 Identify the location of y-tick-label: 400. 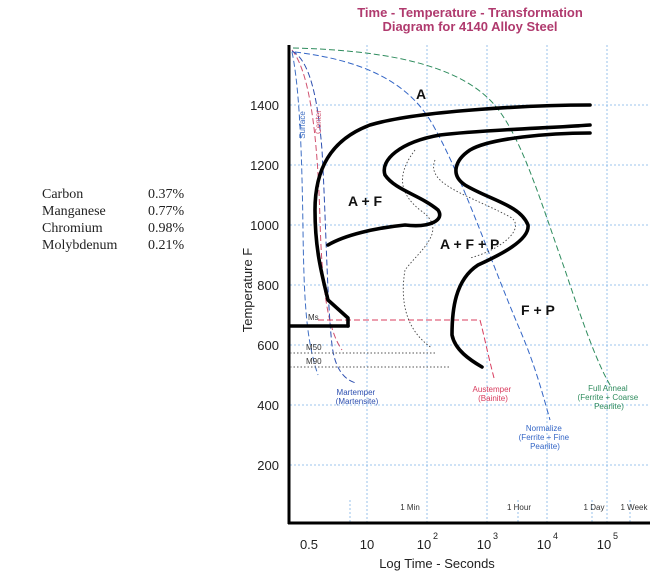
(268, 405).